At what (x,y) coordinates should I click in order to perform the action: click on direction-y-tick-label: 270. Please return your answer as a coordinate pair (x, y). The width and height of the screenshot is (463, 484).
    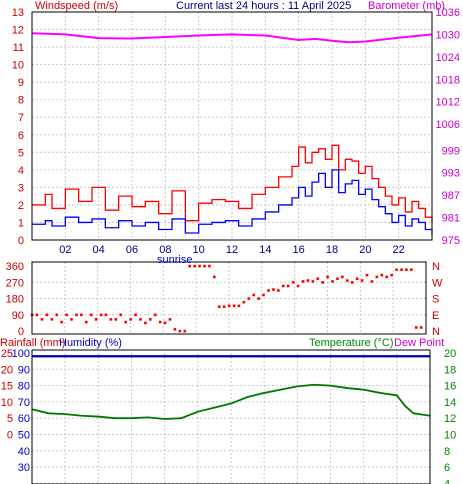
    Looking at the image, I should click on (15, 283).